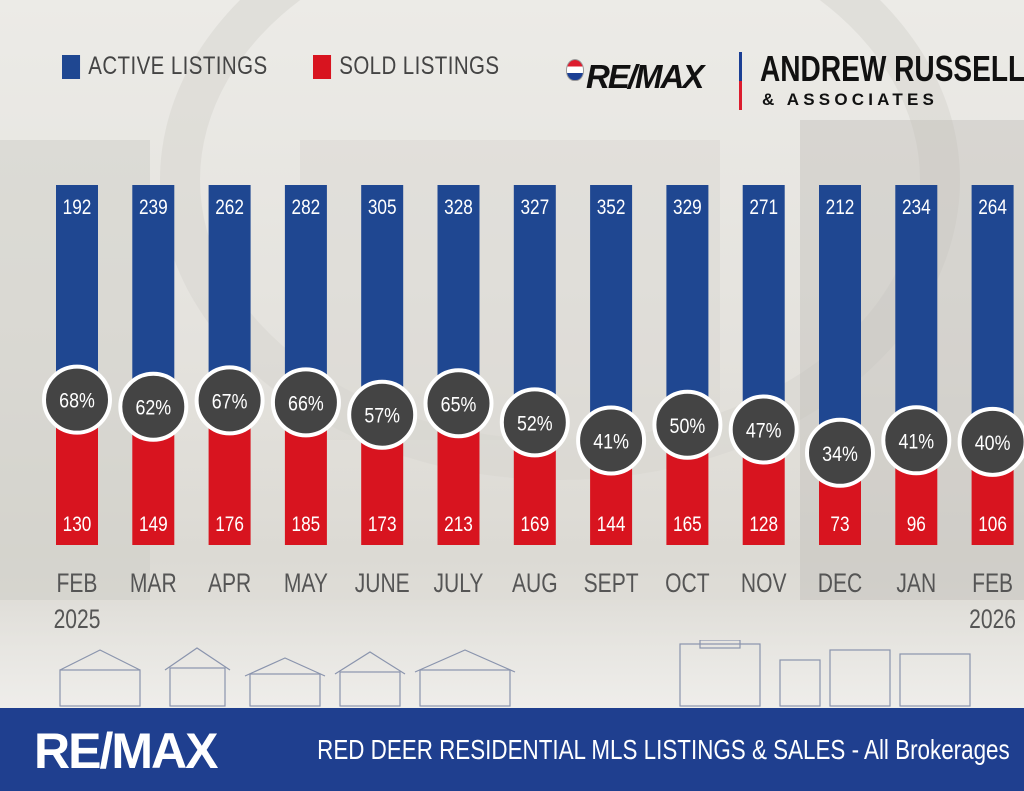 The image size is (1024, 791). Describe the element at coordinates (419, 66) in the screenshot. I see `legend-sold-label: SOLD LISTINGS` at that location.